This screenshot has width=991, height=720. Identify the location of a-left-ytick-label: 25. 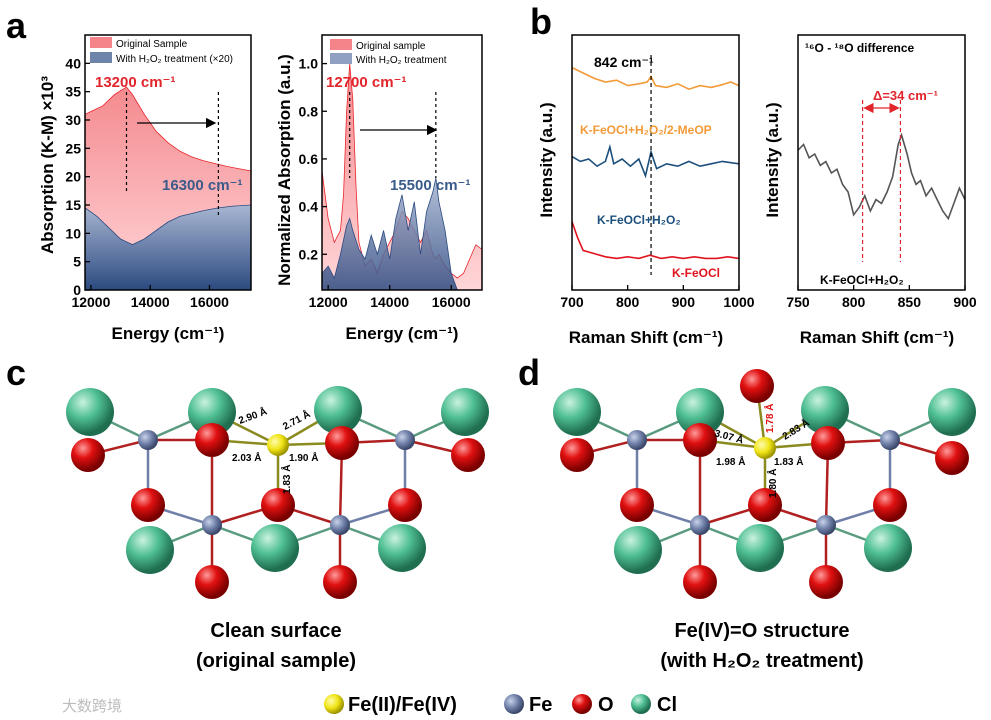
(73, 148).